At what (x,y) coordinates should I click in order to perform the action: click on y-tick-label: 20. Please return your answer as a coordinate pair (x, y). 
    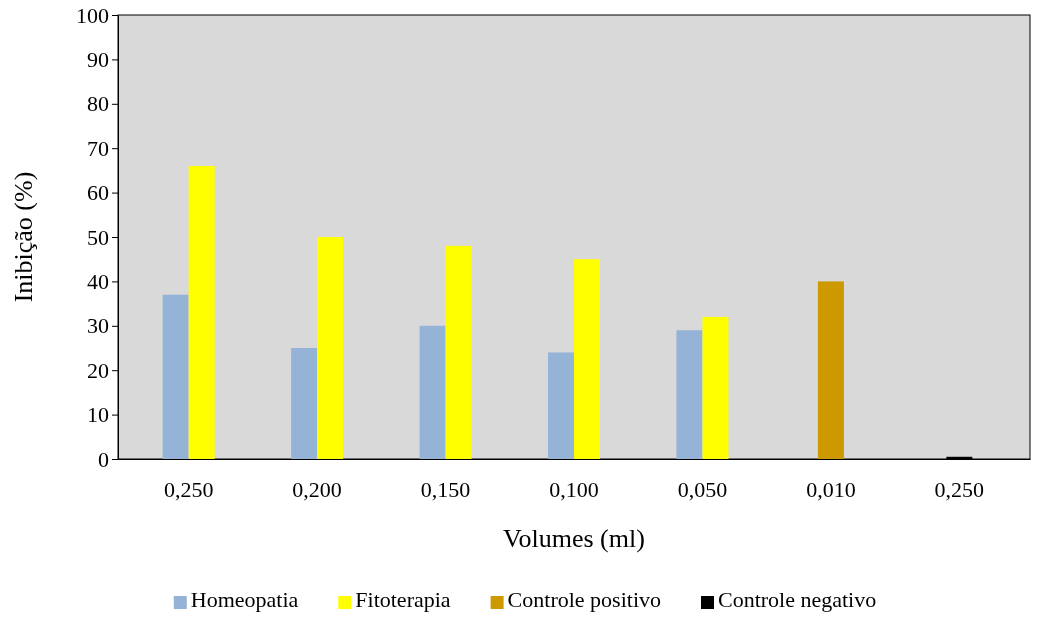
    Looking at the image, I should click on (98, 370).